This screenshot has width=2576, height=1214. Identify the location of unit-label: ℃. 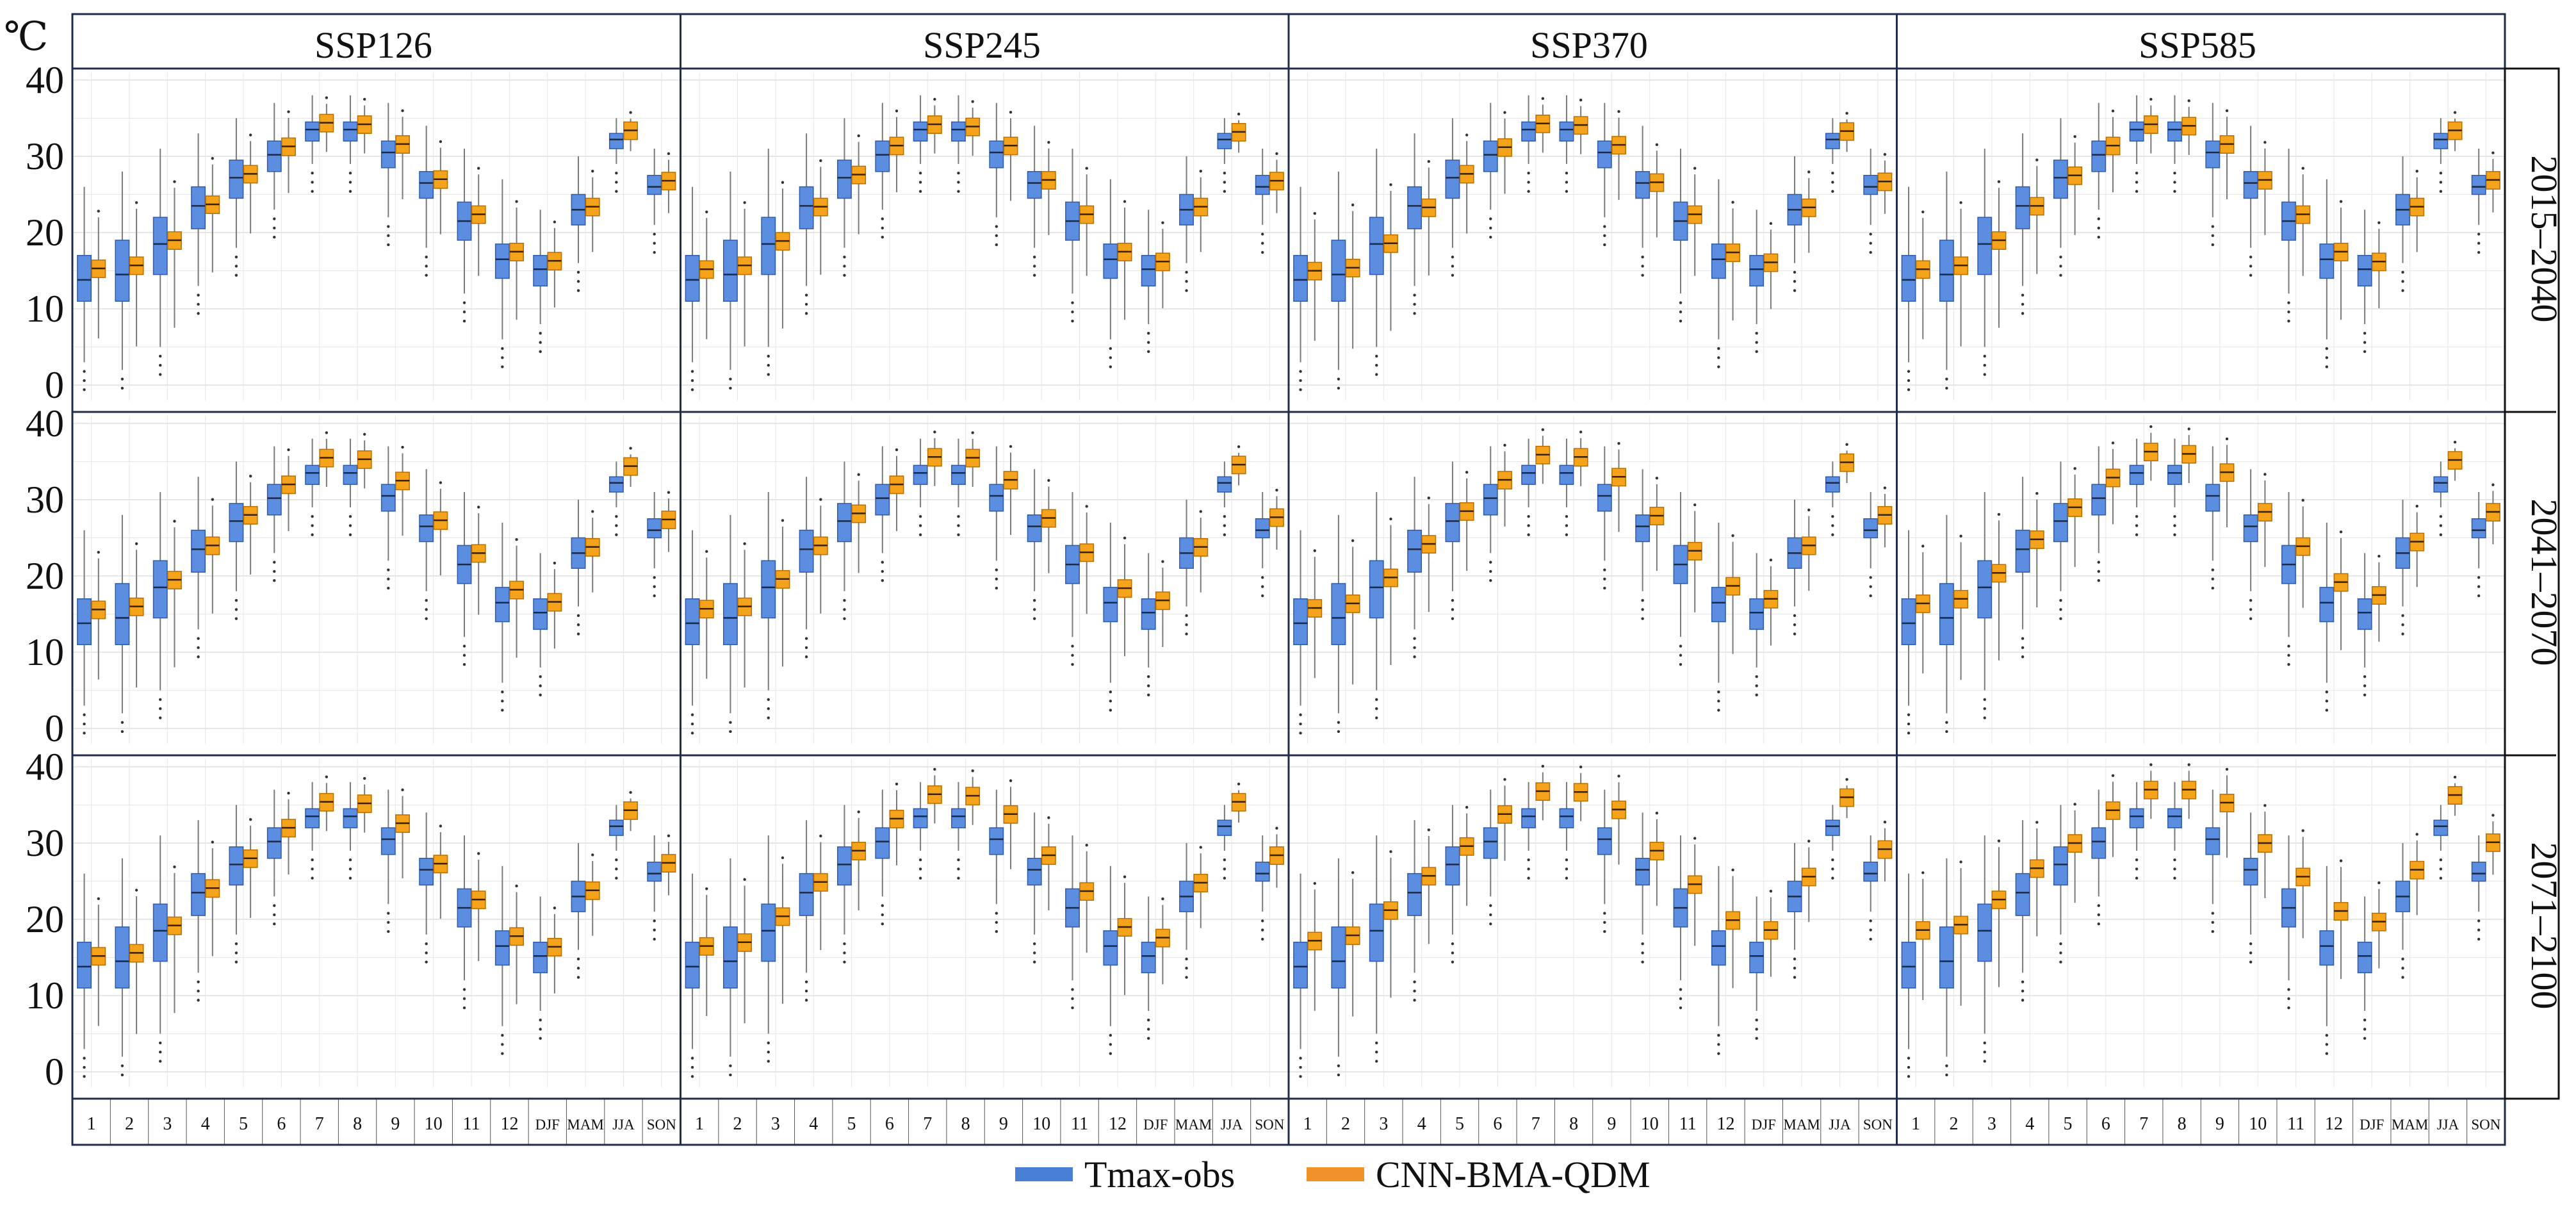
(26, 37).